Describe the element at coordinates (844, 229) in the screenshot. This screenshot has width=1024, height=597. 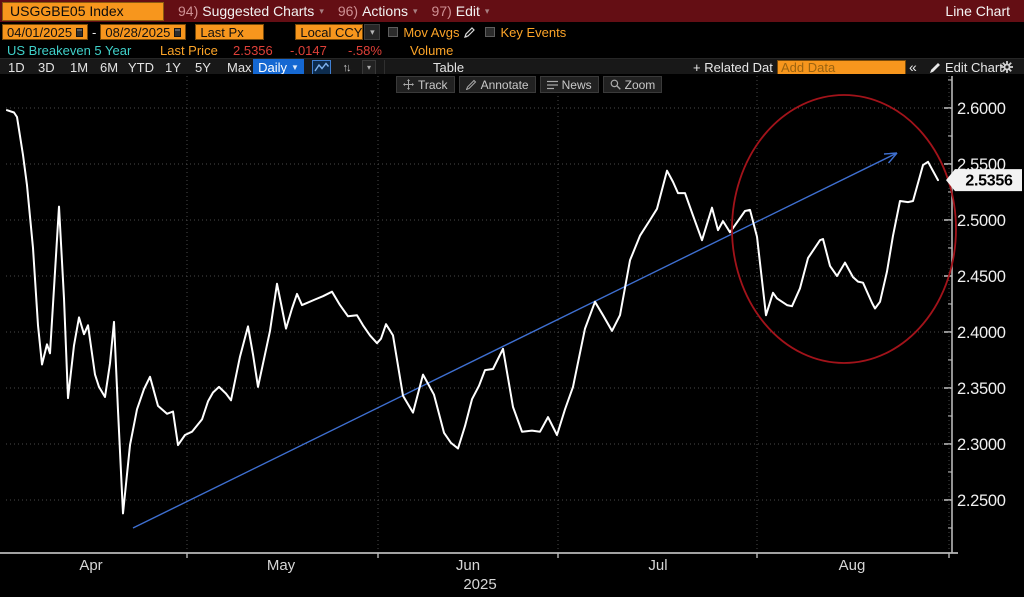
I see `ellipse-annotation` at that location.